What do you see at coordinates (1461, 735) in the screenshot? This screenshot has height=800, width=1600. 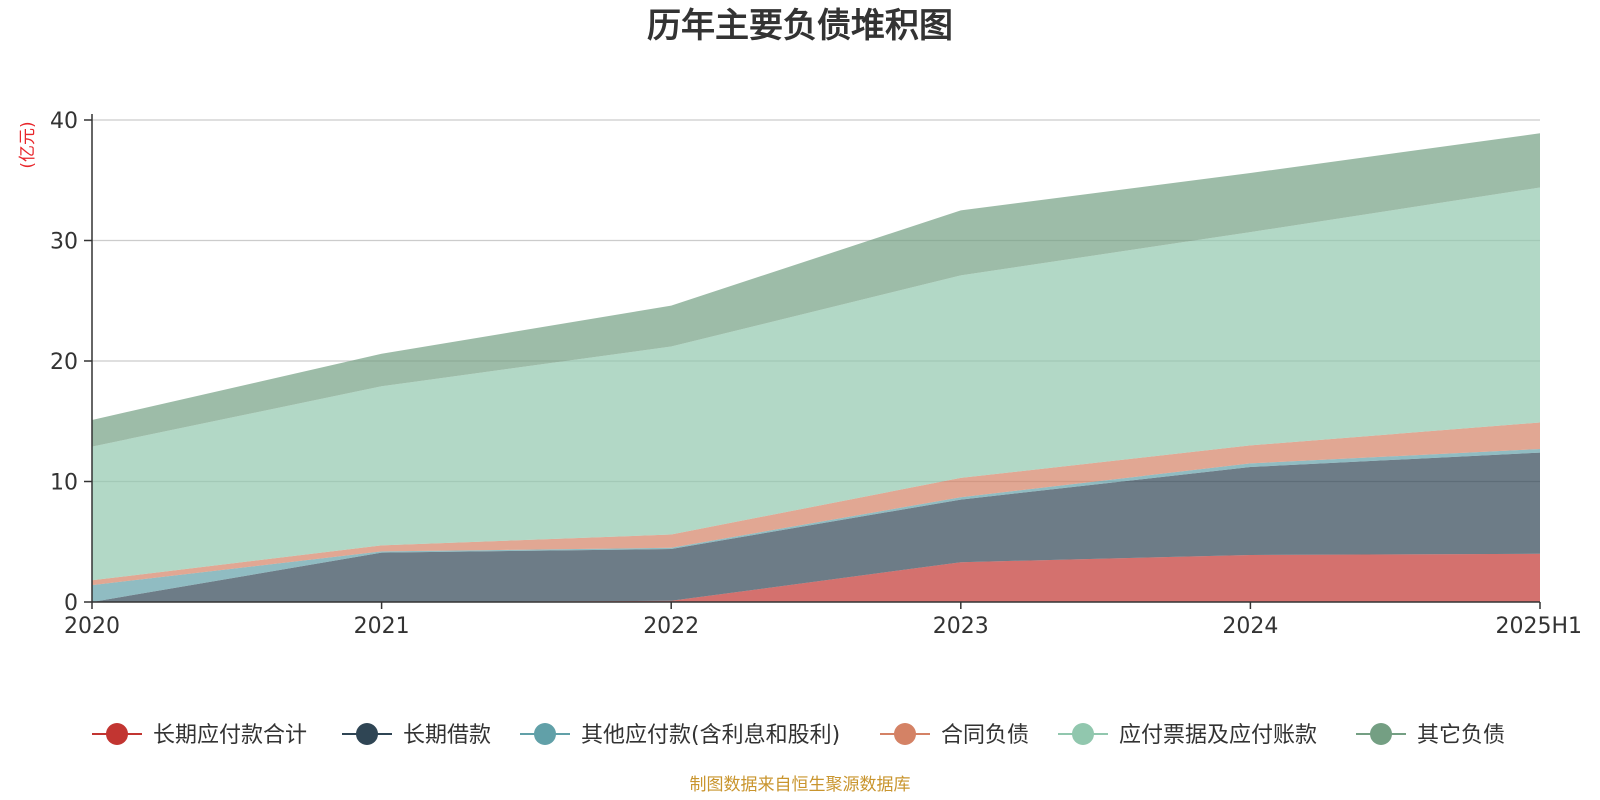 I see `legend-label: 其它负债` at bounding box center [1461, 735].